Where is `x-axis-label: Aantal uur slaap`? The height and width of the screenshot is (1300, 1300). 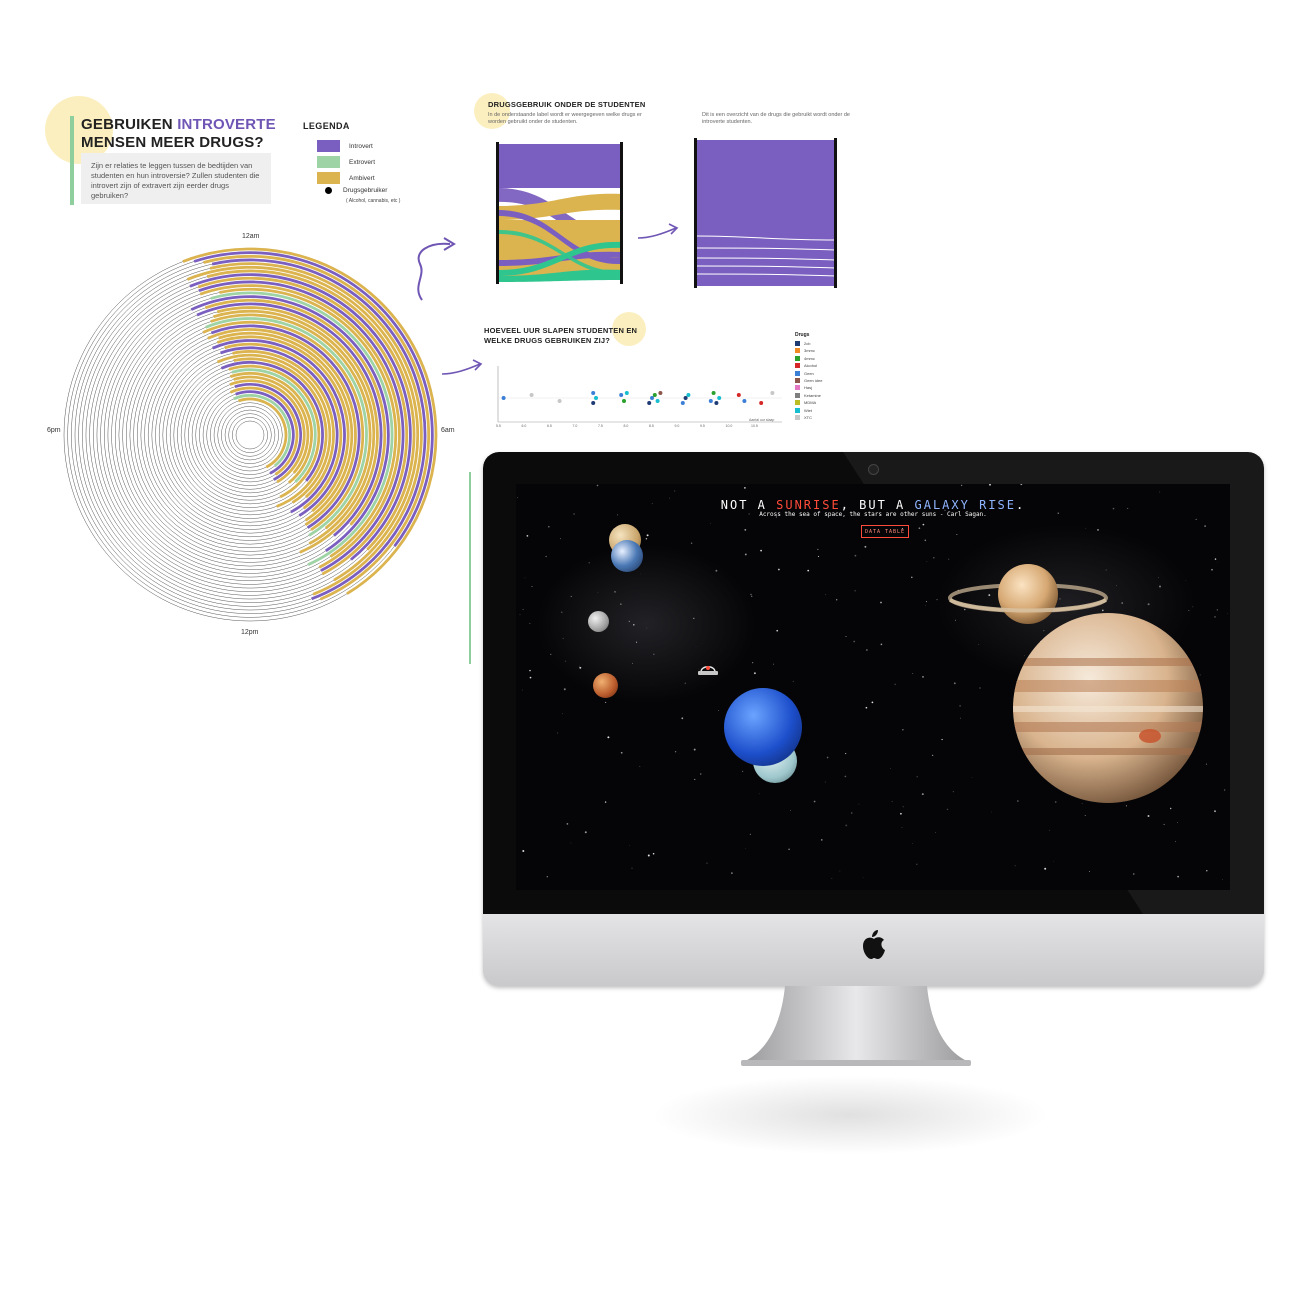
x-axis-label: Aantal uur slaap is located at coordinates (762, 420).